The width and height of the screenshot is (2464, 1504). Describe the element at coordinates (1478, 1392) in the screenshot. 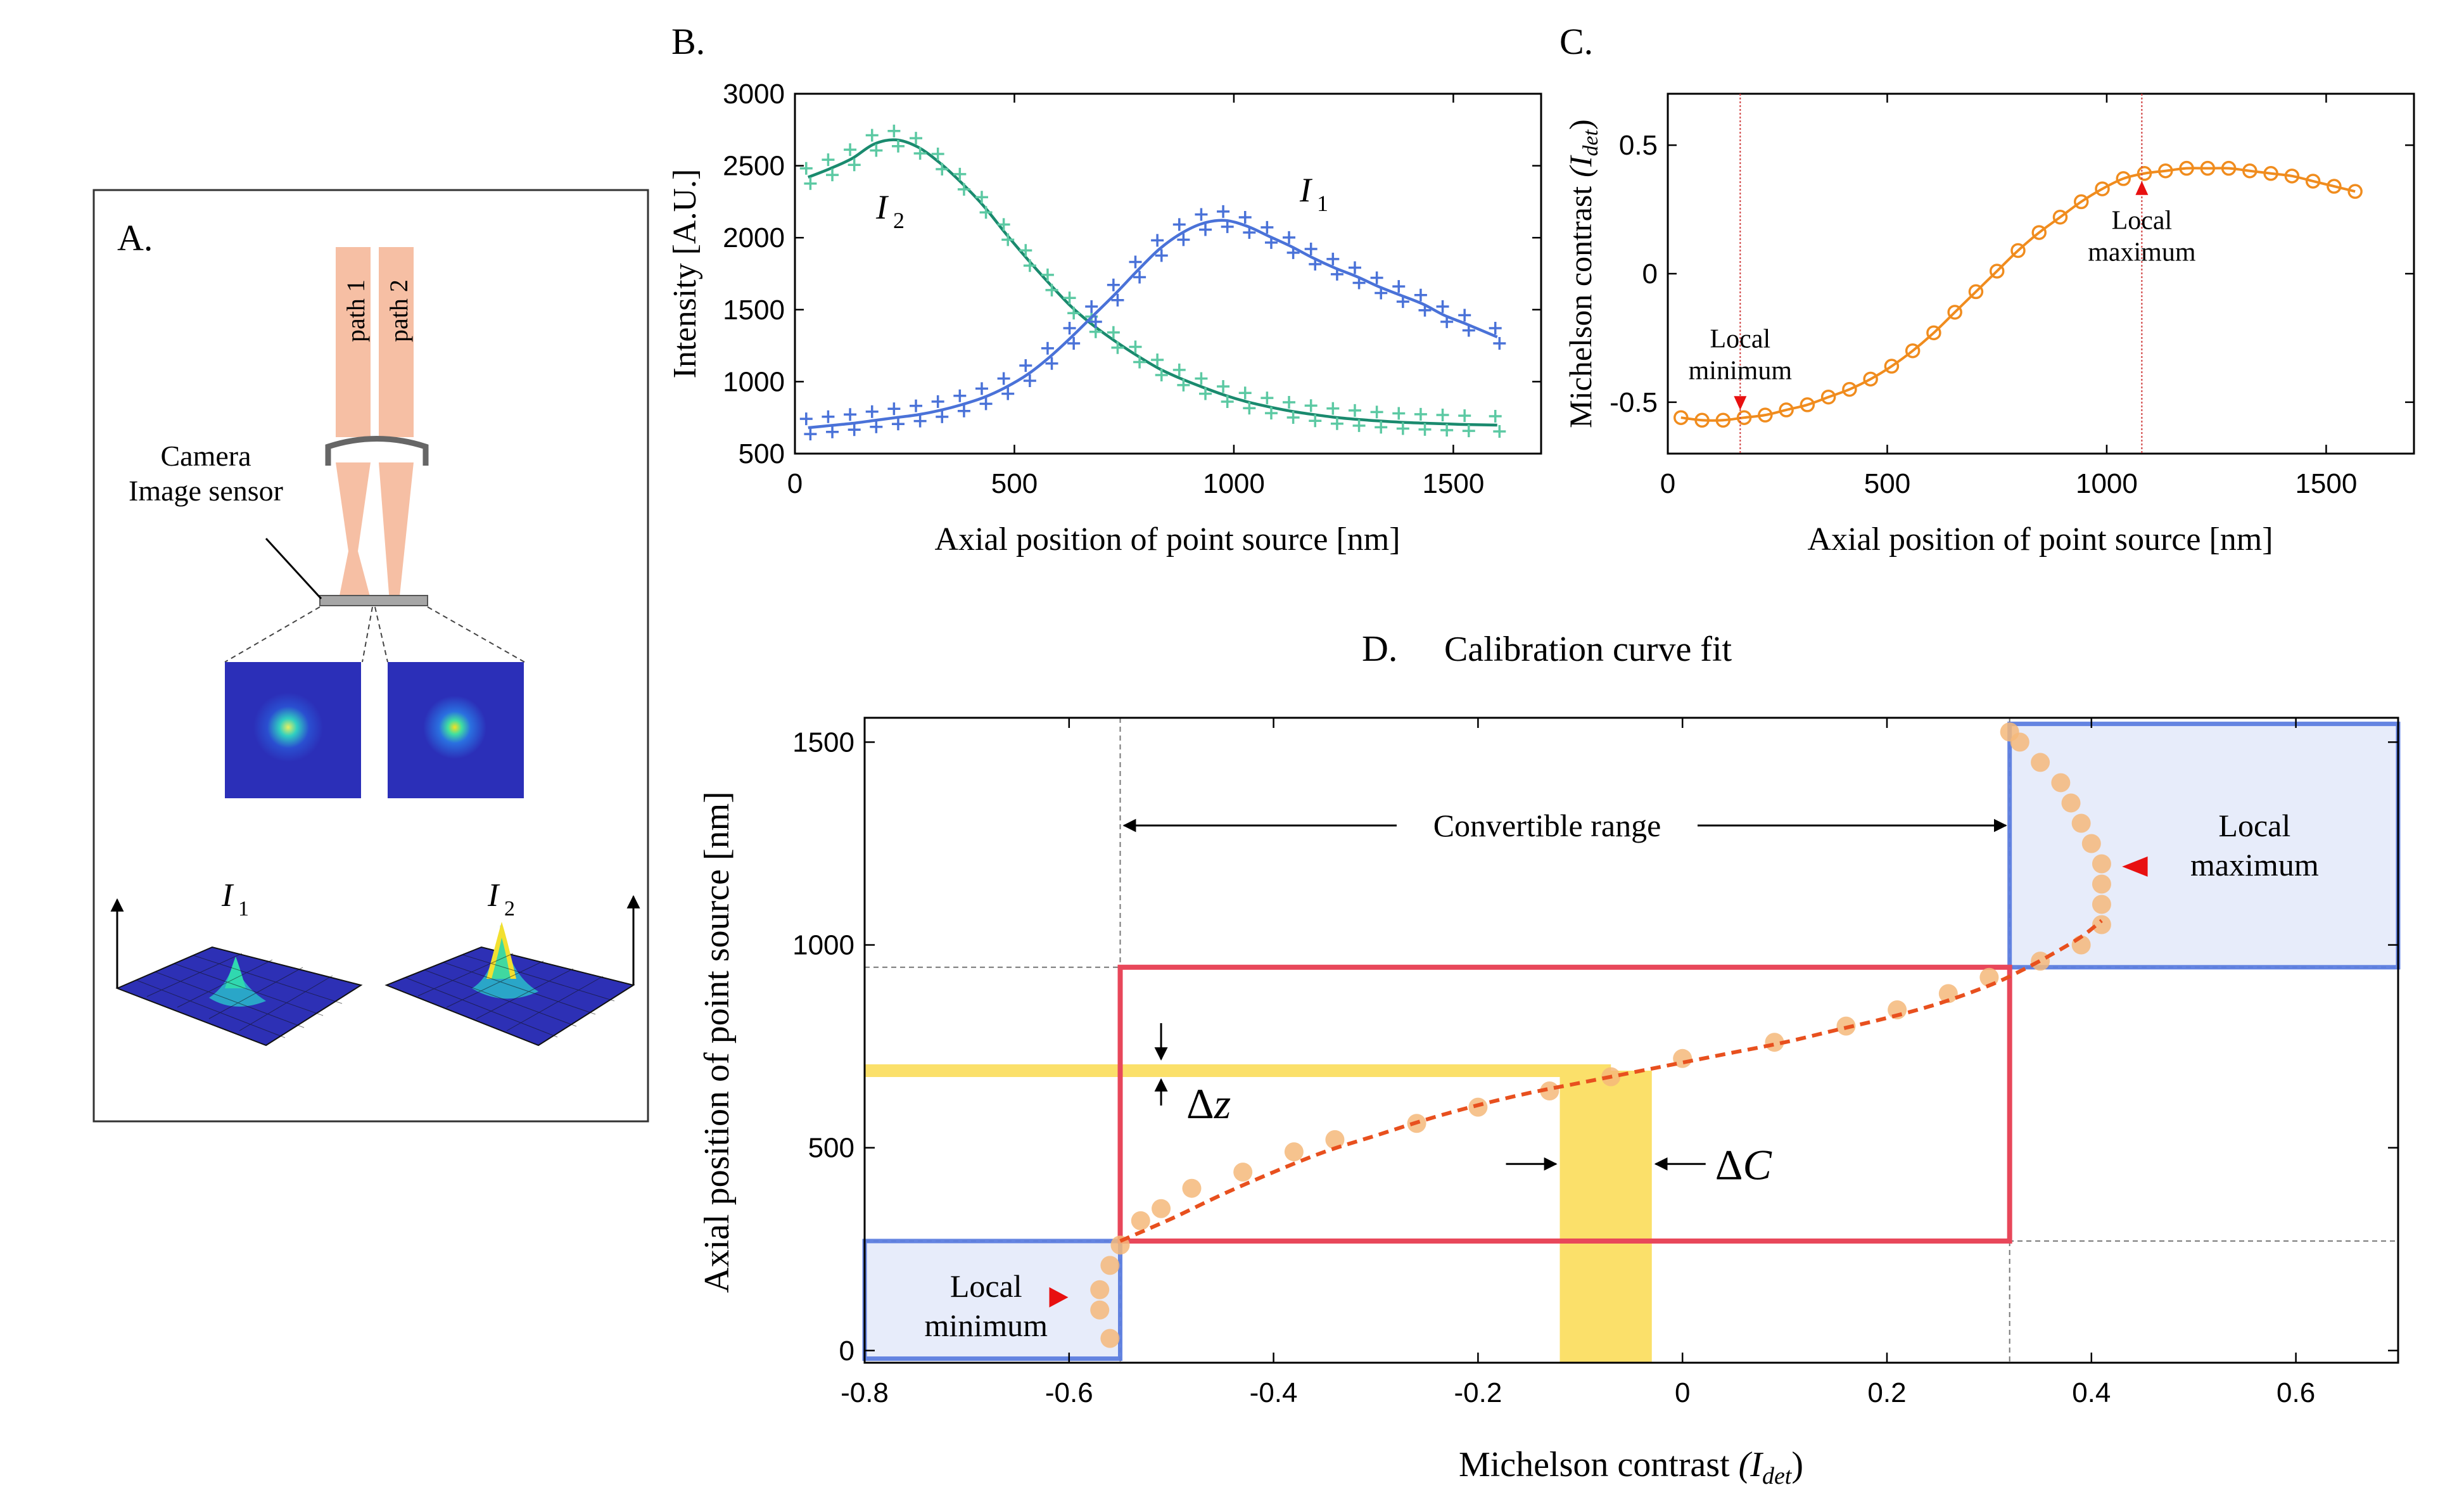

I see `x-tick-label: -0.2` at that location.